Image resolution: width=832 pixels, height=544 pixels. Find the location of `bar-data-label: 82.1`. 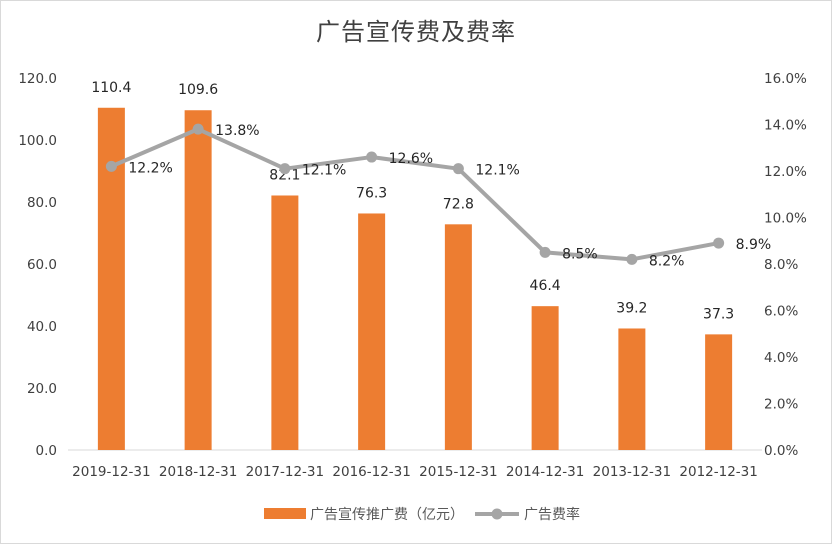

bar-data-label: 82.1 is located at coordinates (284, 175).